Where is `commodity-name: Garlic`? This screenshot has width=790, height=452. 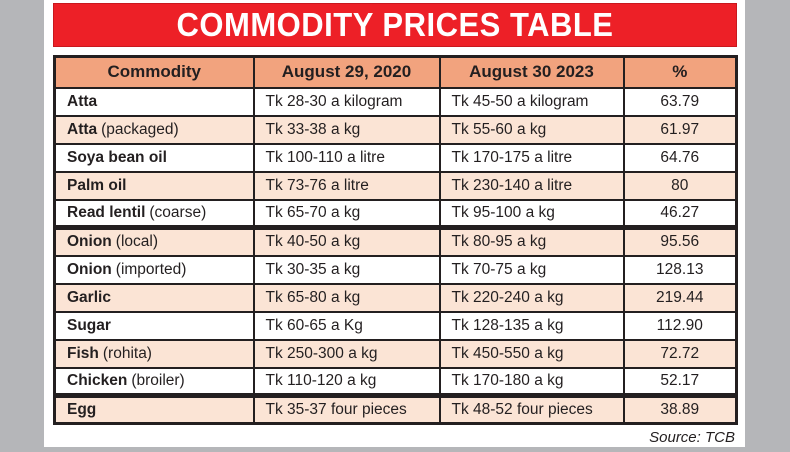 commodity-name: Garlic is located at coordinates (89, 297).